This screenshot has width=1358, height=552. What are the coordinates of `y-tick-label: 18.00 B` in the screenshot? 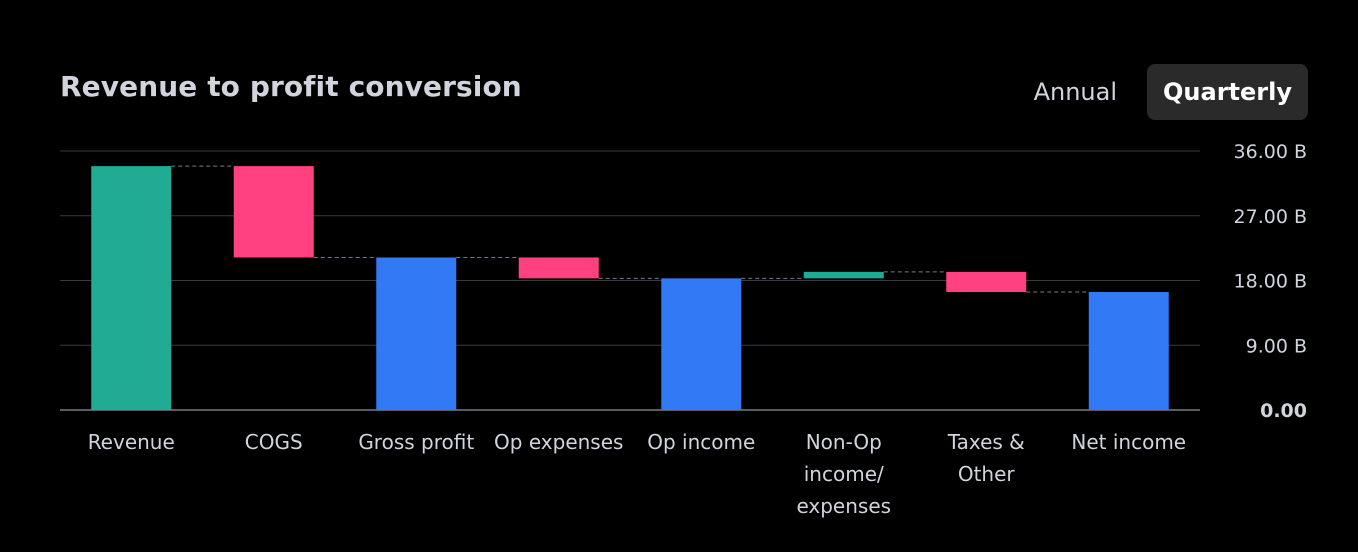 It's located at (1270, 282).